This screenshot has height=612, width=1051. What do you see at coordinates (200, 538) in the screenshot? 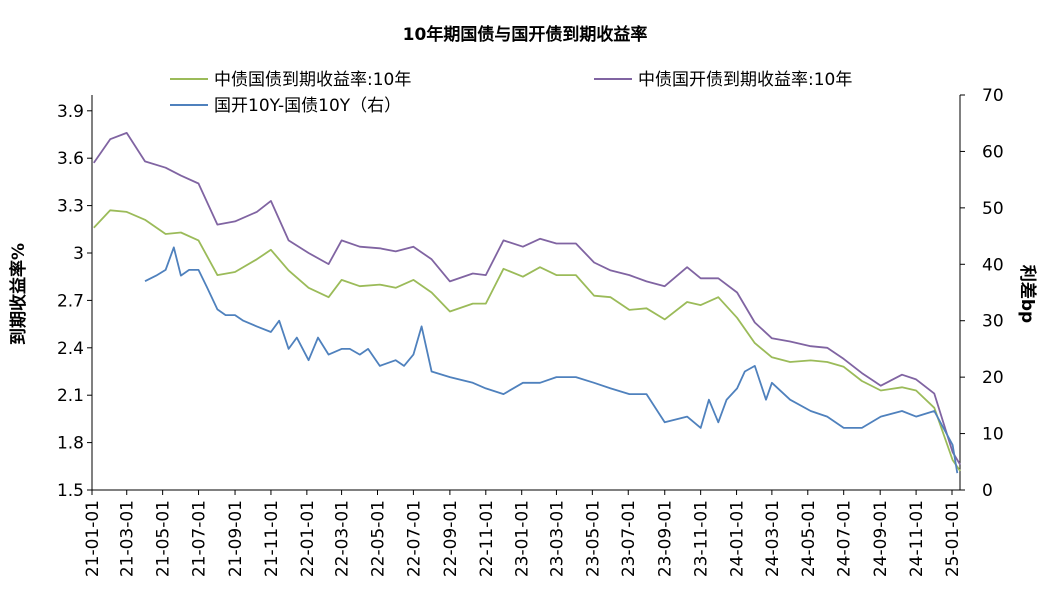
I see `x-tick-label: 21-07-01` at bounding box center [200, 538].